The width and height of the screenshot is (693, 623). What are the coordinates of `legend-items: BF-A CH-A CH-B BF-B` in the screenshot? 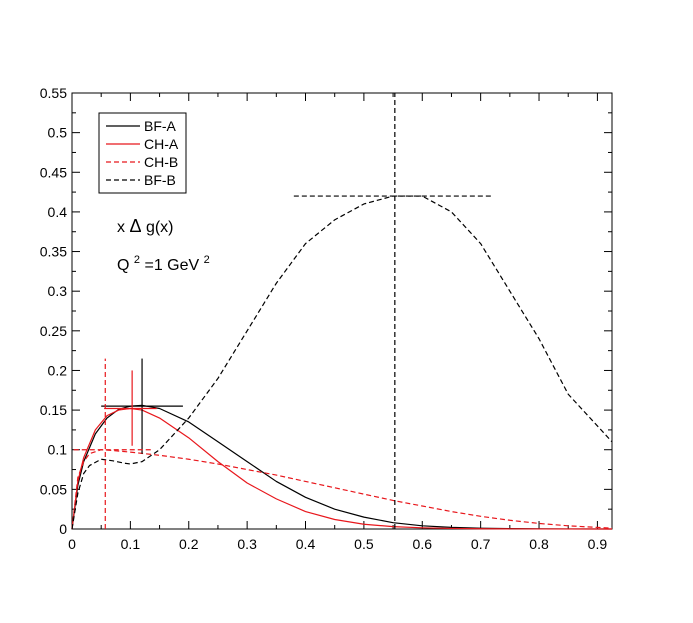 It's located at (142, 153).